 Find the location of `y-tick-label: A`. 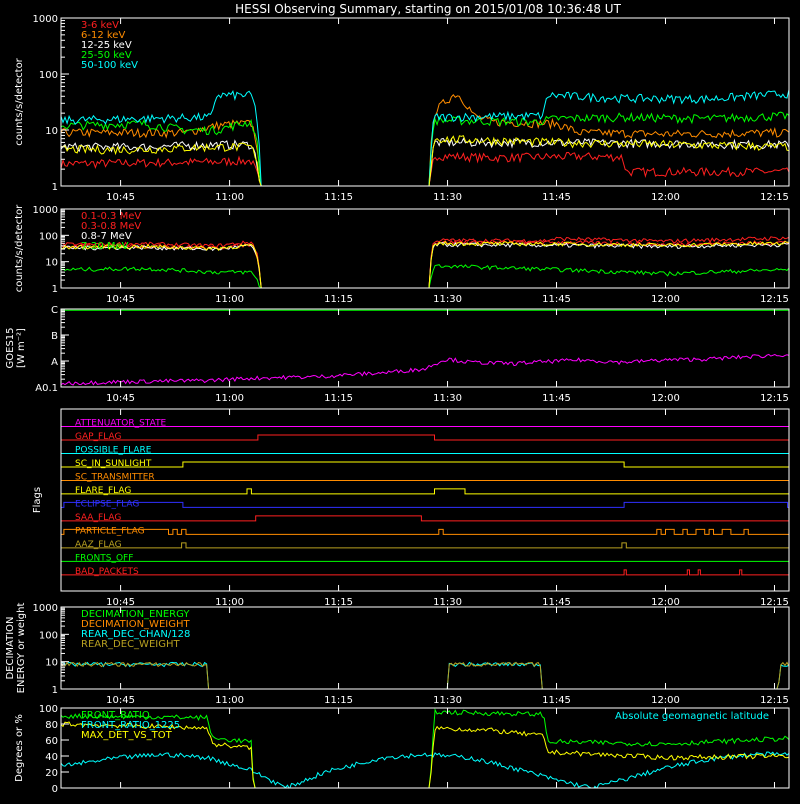

y-tick-label: A is located at coordinates (54, 362).